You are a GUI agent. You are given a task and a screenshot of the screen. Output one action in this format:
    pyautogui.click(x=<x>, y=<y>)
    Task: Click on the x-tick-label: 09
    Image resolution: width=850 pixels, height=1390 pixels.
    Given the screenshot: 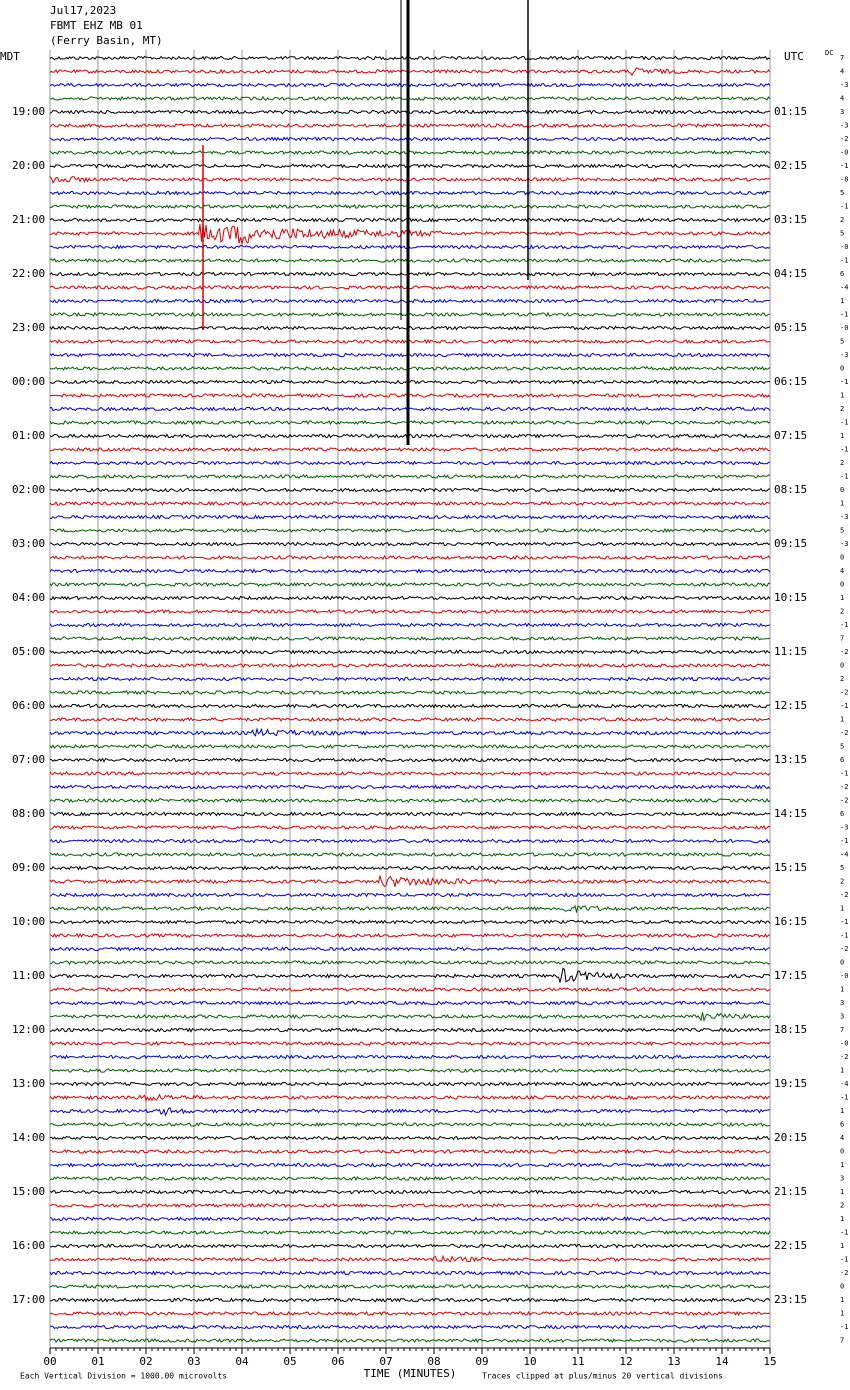 What is the action you would take?
    pyautogui.click(x=481, y=1361)
    